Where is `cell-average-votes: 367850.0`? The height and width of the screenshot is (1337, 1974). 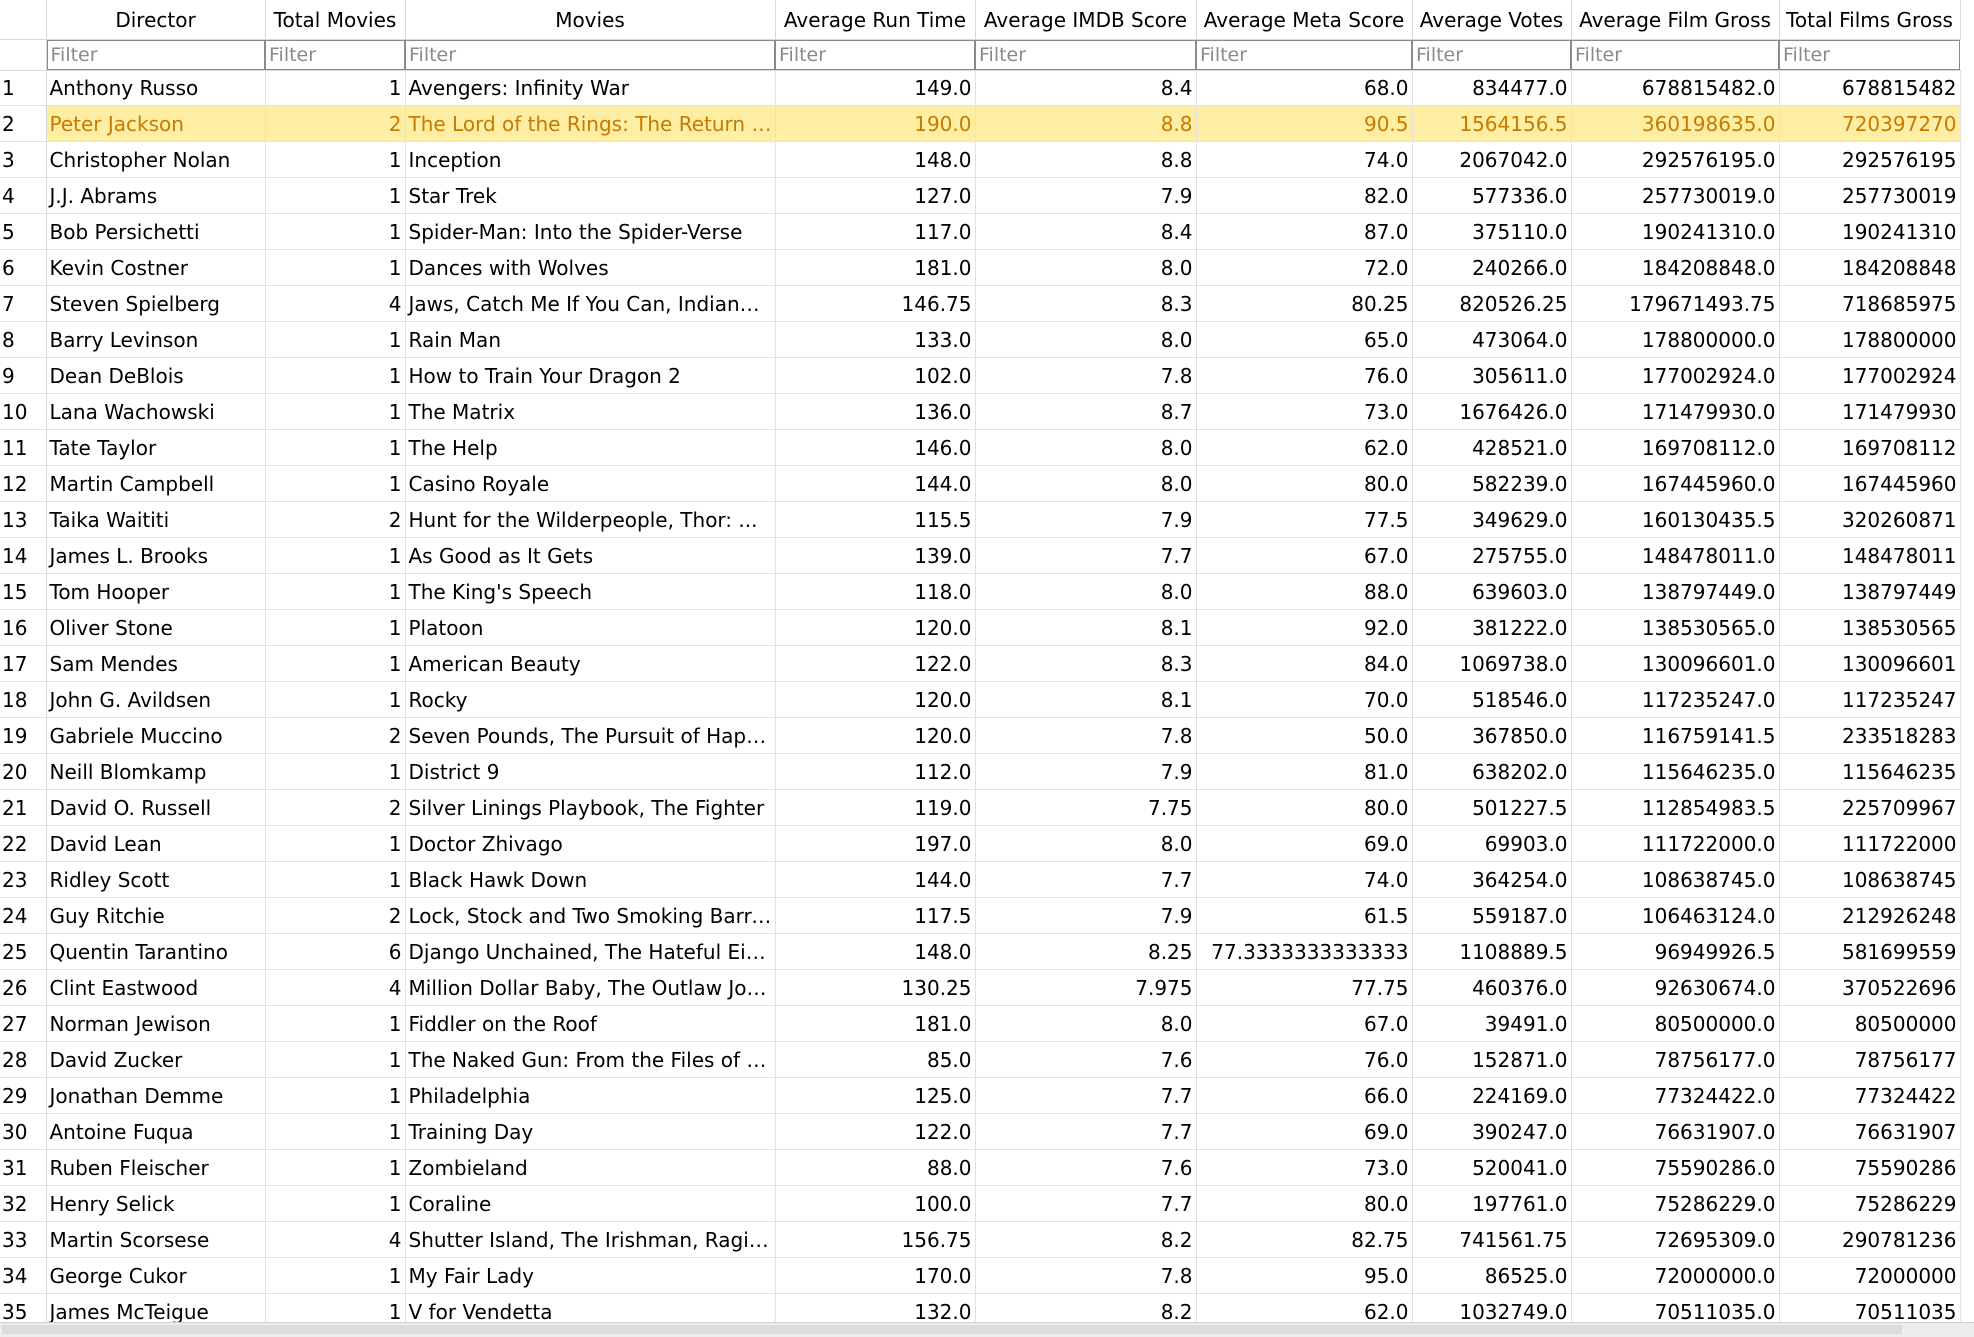
cell-average-votes: 367850.0 is located at coordinates (1492, 735).